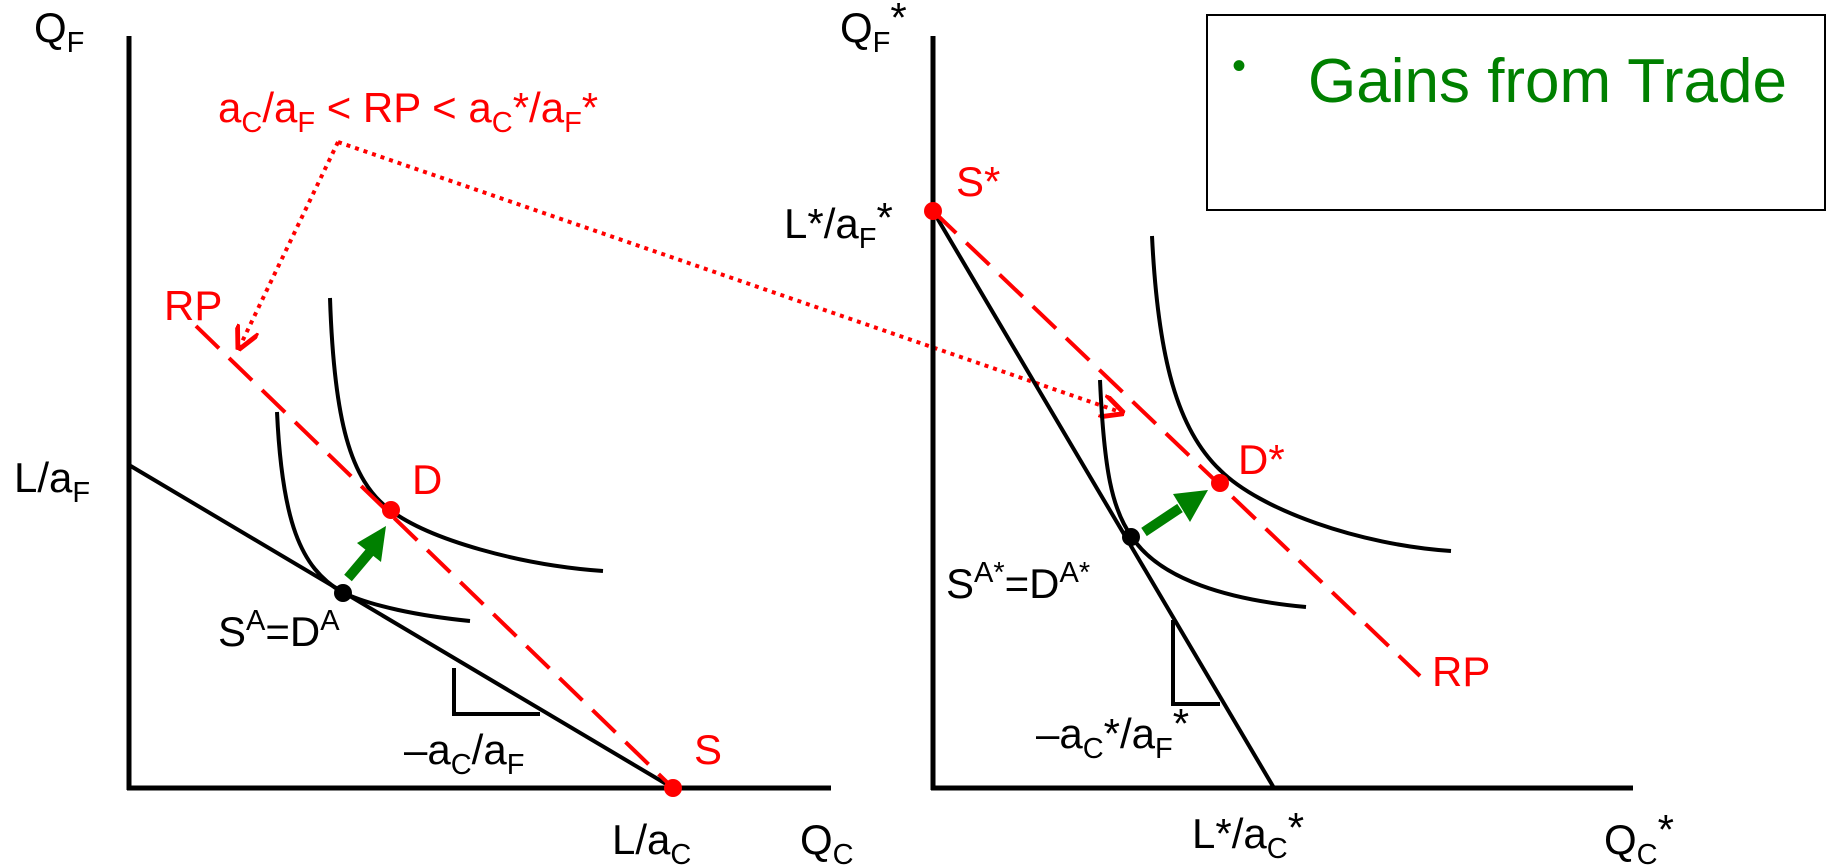 This screenshot has height=865, width=1828. I want to click on pointer-arrow-foreign, so click(728, 276).